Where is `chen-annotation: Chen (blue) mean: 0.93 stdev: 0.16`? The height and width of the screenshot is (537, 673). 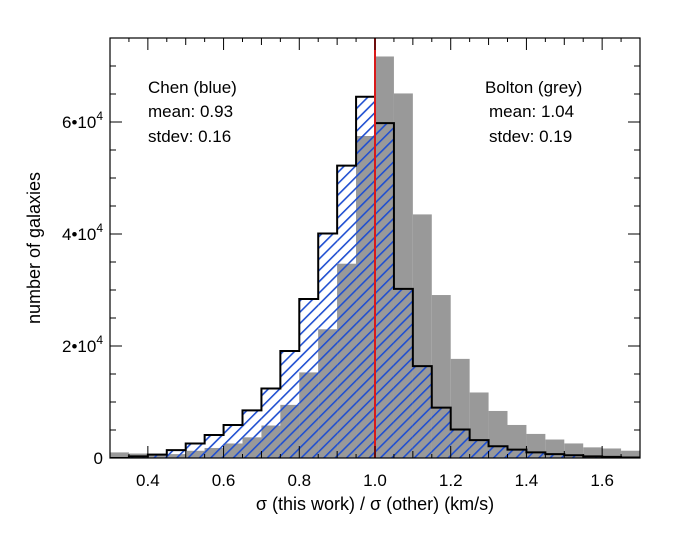
chen-annotation: Chen (blue) mean: 0.93 stdev: 0.16 is located at coordinates (192, 112).